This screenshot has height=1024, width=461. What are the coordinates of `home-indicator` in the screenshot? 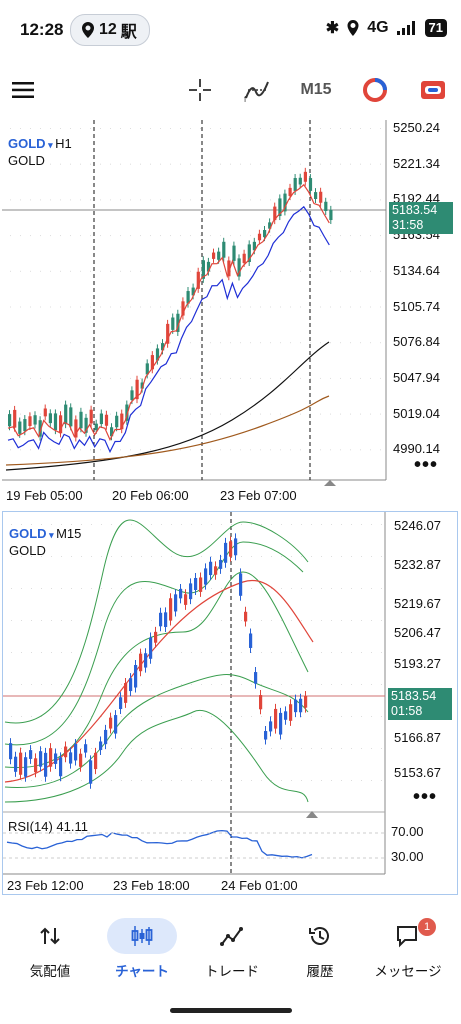 It's located at (231, 1010).